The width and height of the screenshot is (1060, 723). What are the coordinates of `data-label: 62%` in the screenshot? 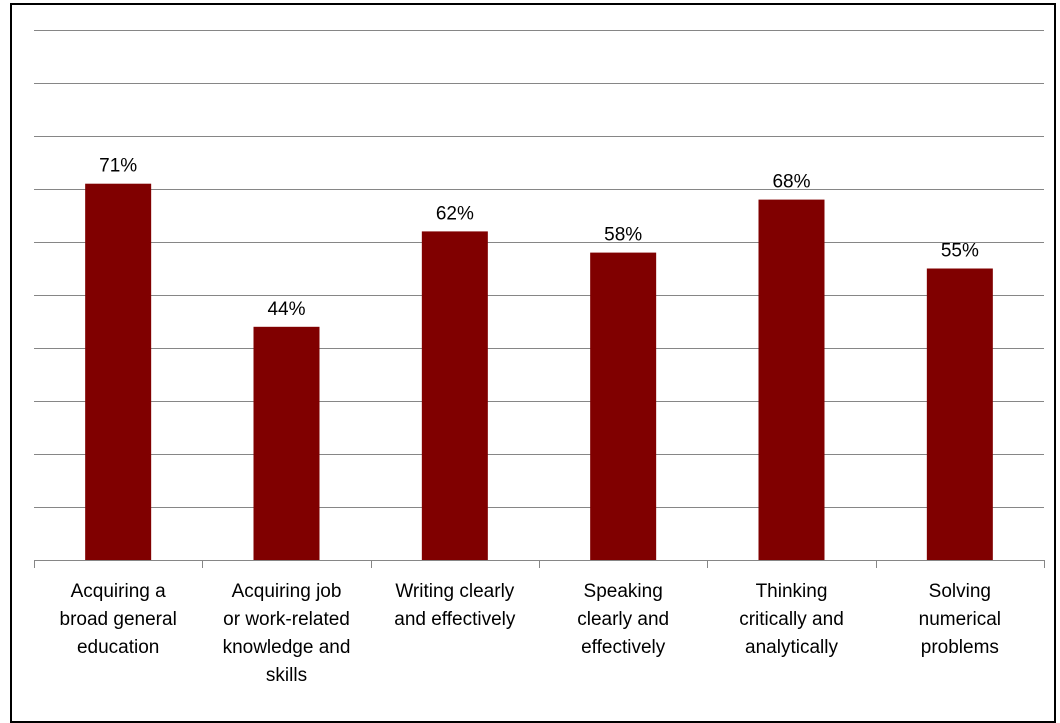 It's located at (455, 213).